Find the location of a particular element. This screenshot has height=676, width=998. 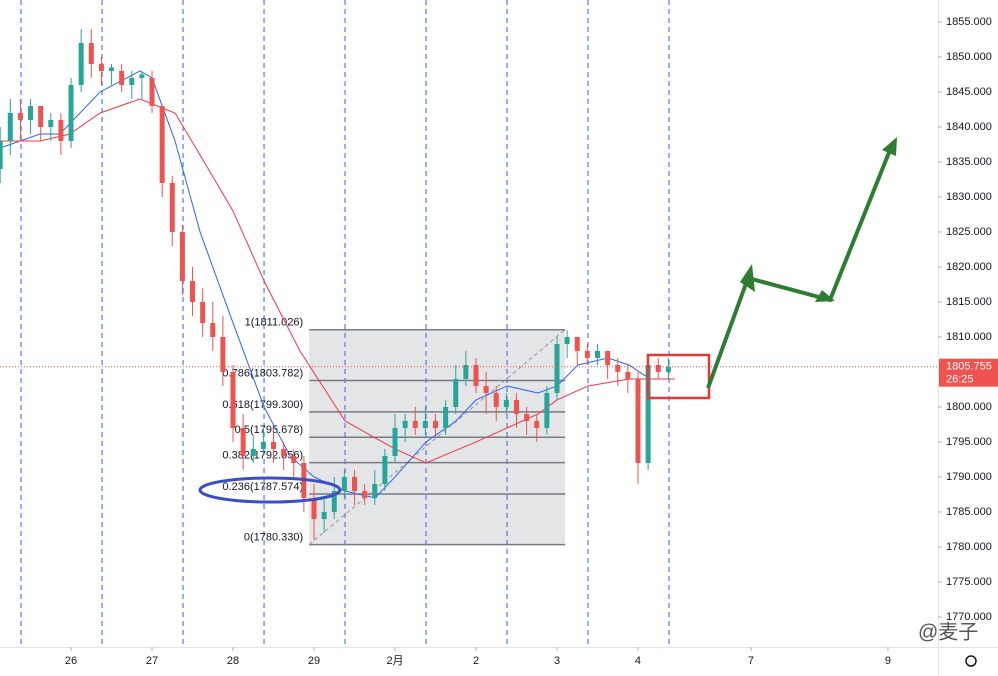

x-tick-label: 2 is located at coordinates (476, 661).